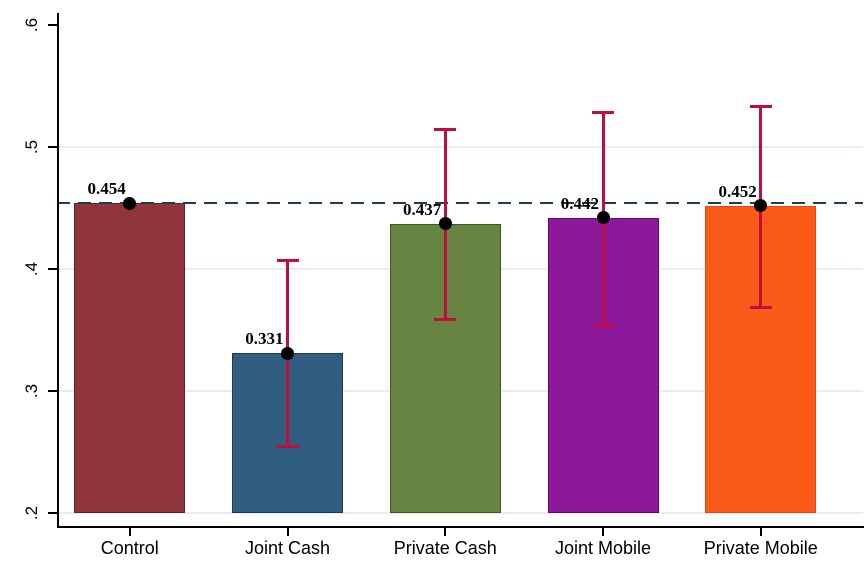 The width and height of the screenshot is (864, 584). What do you see at coordinates (603, 112) in the screenshot?
I see `error-bar-joint-mobile-upper-cap` at bounding box center [603, 112].